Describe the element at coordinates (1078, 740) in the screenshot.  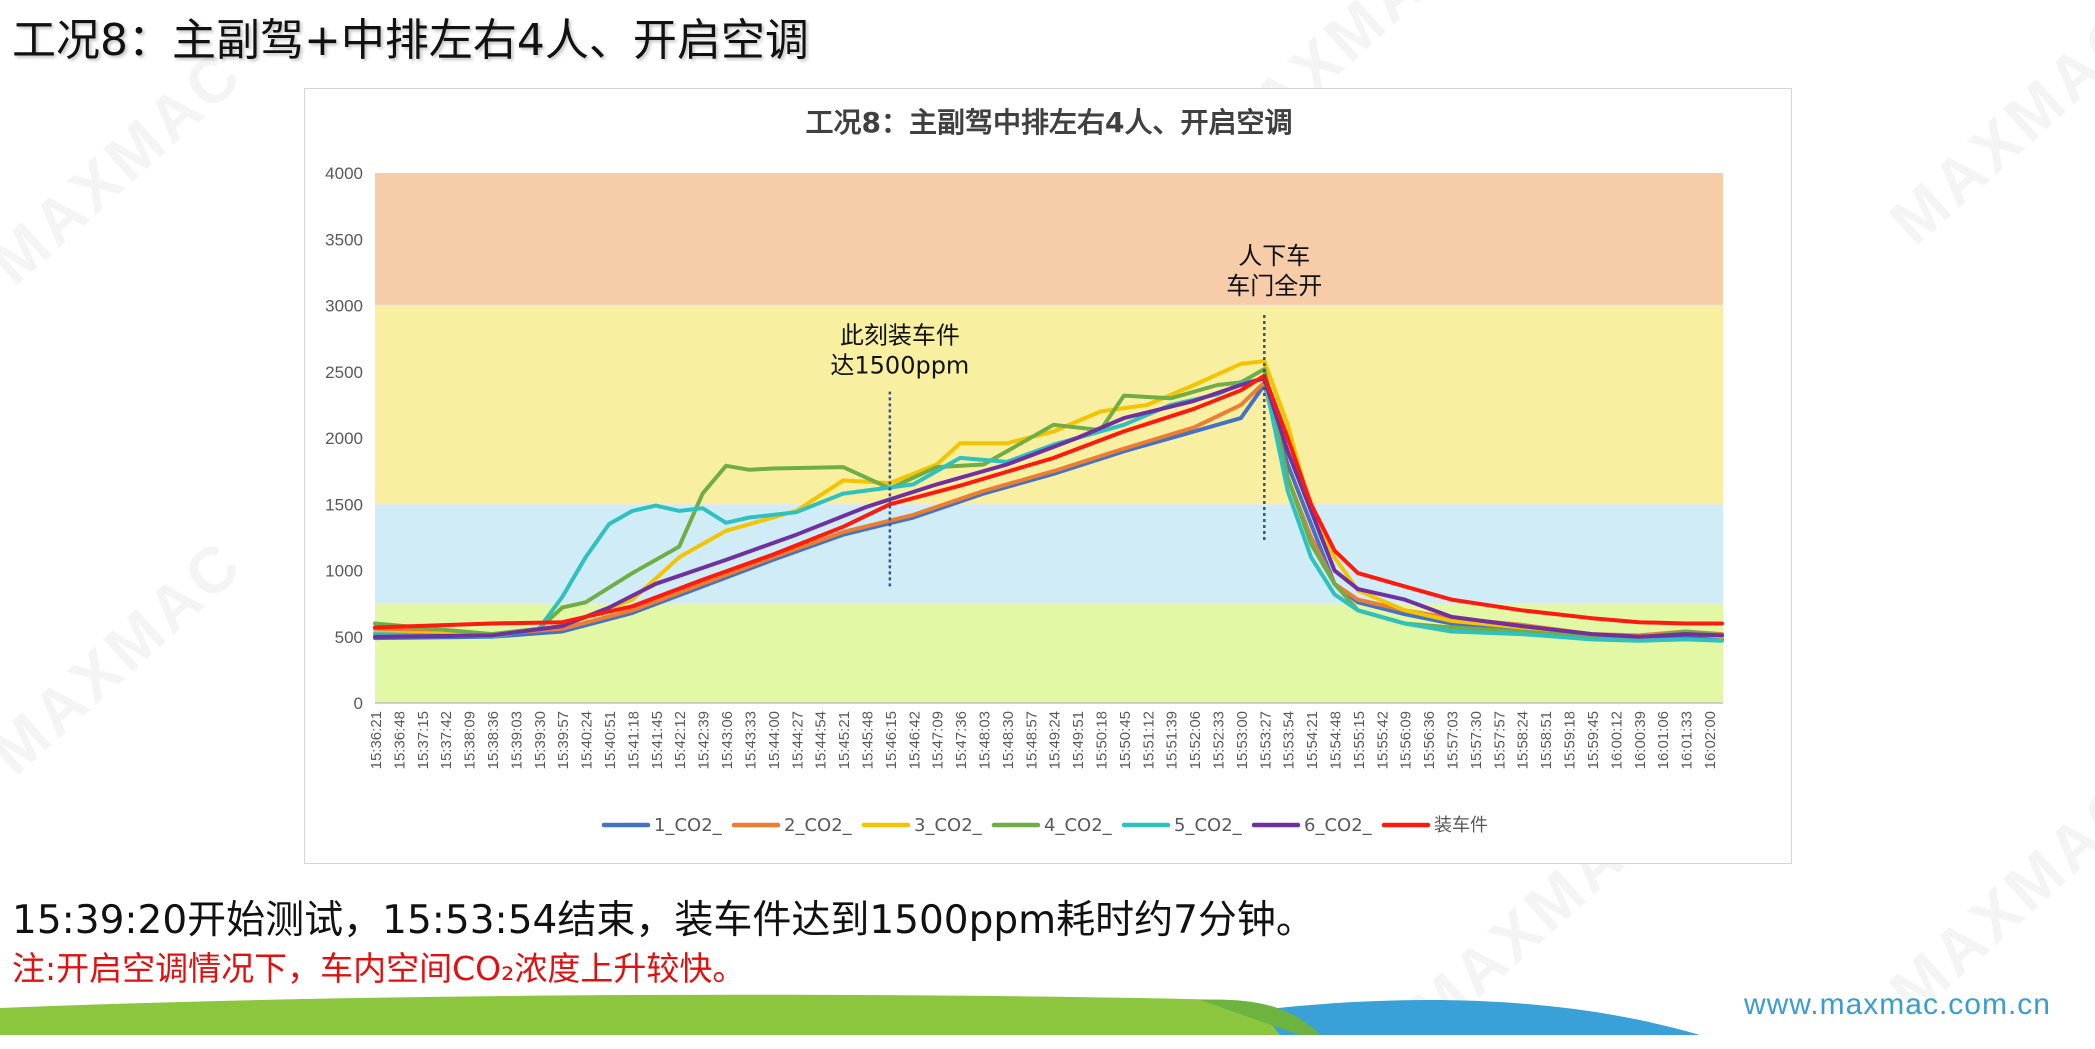
I see `x-tick-label: 15:49:51` at that location.